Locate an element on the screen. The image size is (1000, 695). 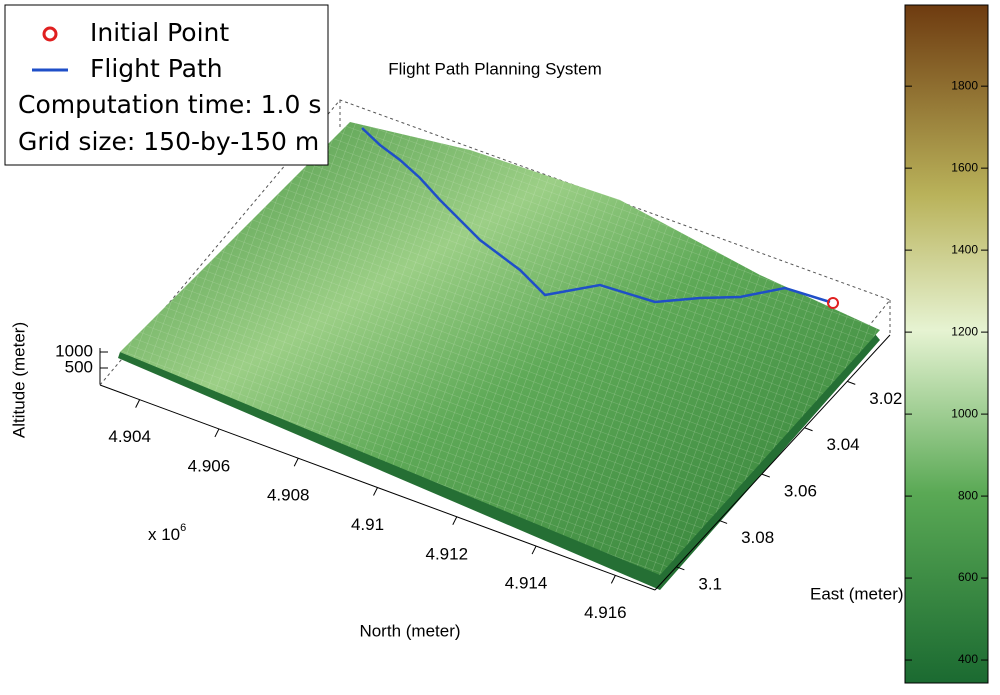
x-exponent-power: 6 is located at coordinates (183, 528).